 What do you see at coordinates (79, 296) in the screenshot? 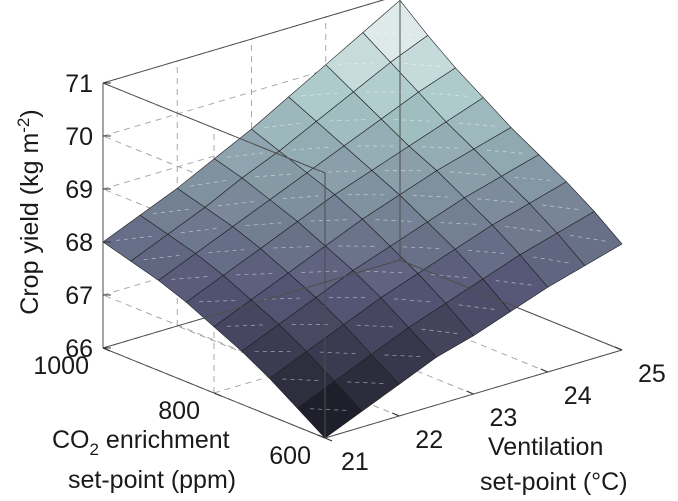
I see `z-tick-label: 67` at bounding box center [79, 296].